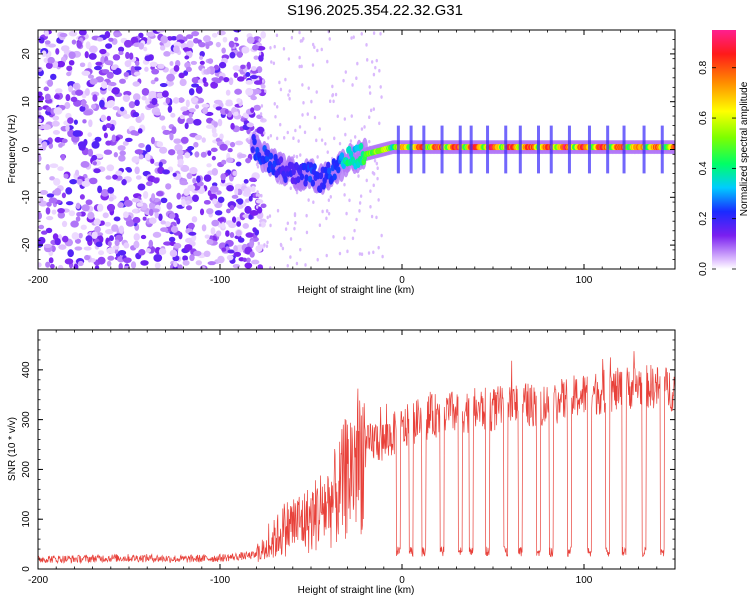  What do you see at coordinates (26, 102) in the screenshot?
I see `spectrogram-y-tick-label: 10` at bounding box center [26, 102].